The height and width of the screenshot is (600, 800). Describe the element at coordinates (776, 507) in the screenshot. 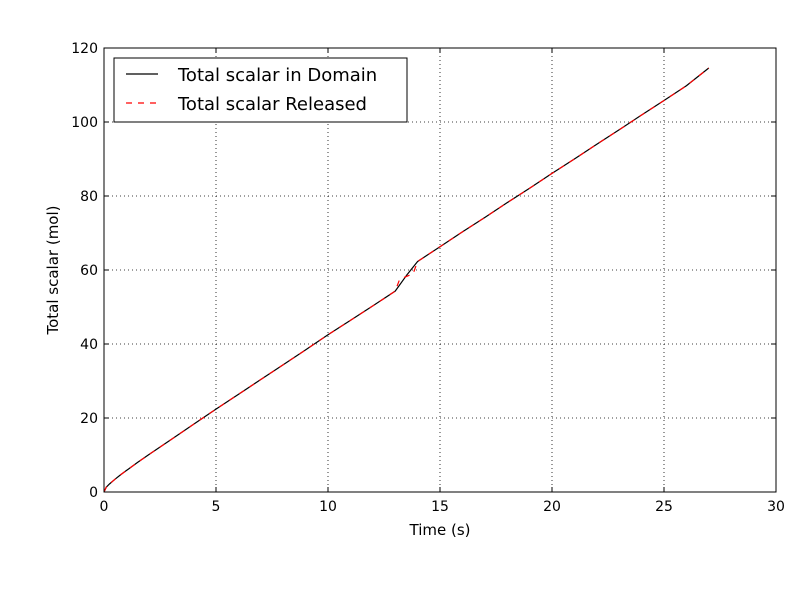

I see `x-tick-label: 30` at that location.